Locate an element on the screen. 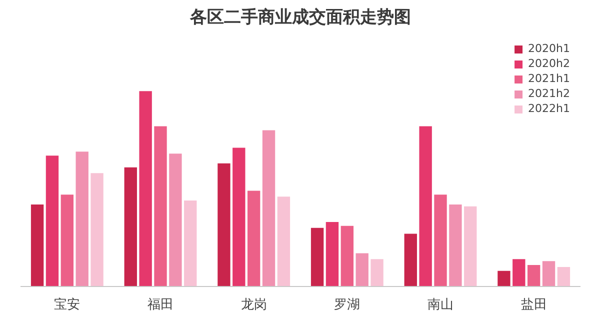 This screenshot has width=600, height=325. chart-title: 各区二手商业成交面积走势图 is located at coordinates (300, 18).